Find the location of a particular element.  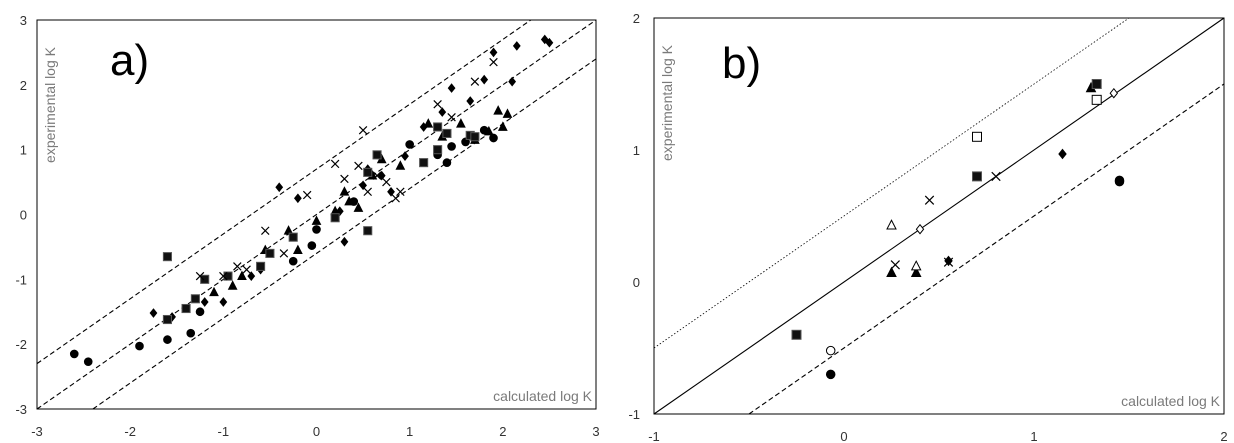

panel-label: a) is located at coordinates (129, 60).